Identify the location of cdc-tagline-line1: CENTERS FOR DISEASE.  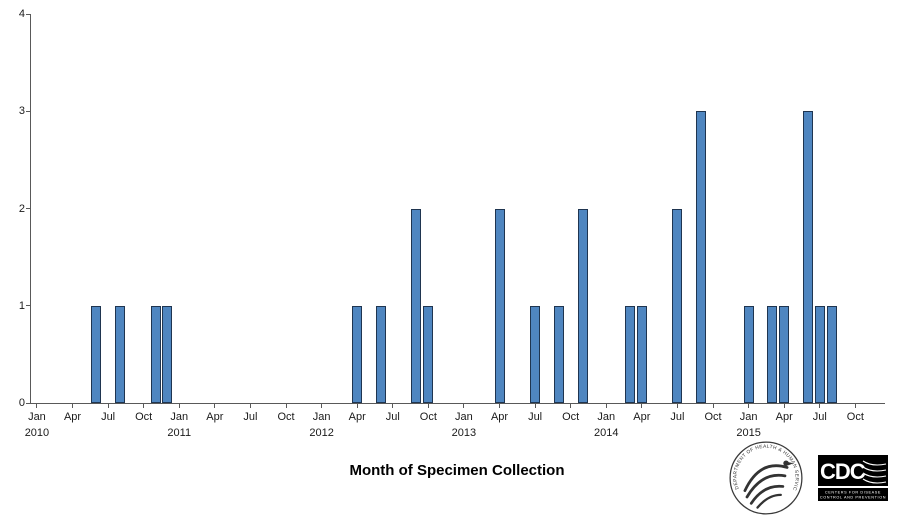
(853, 493).